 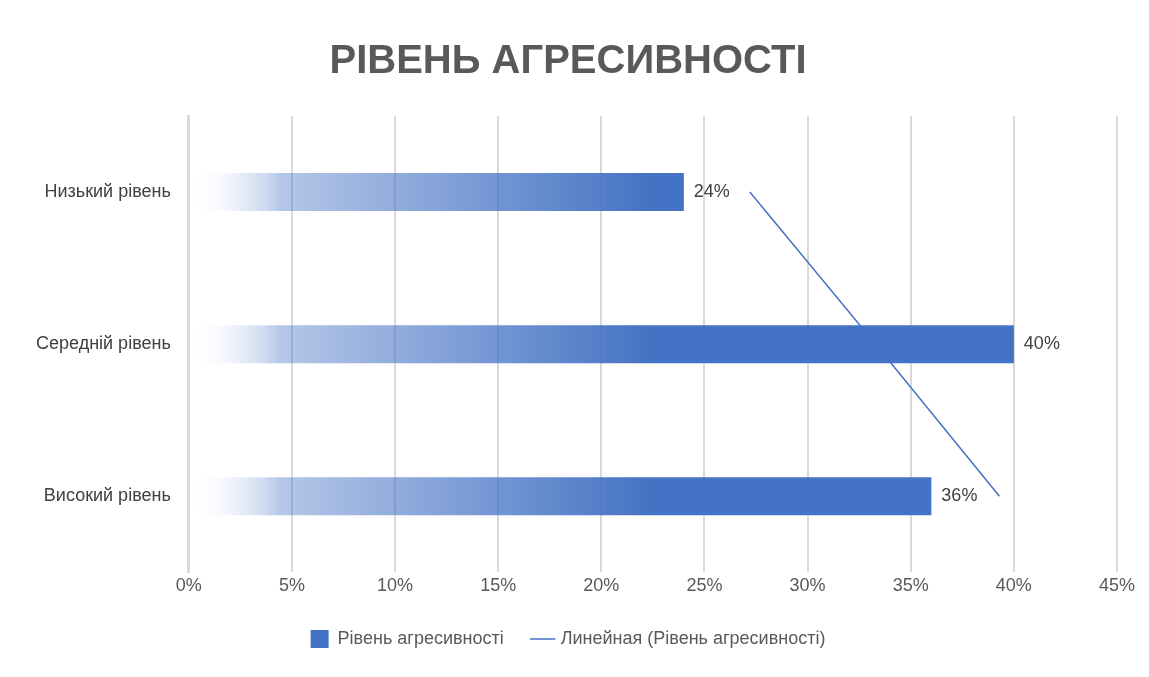 What do you see at coordinates (498, 585) in the screenshot?
I see `x-tick-label: 15%` at bounding box center [498, 585].